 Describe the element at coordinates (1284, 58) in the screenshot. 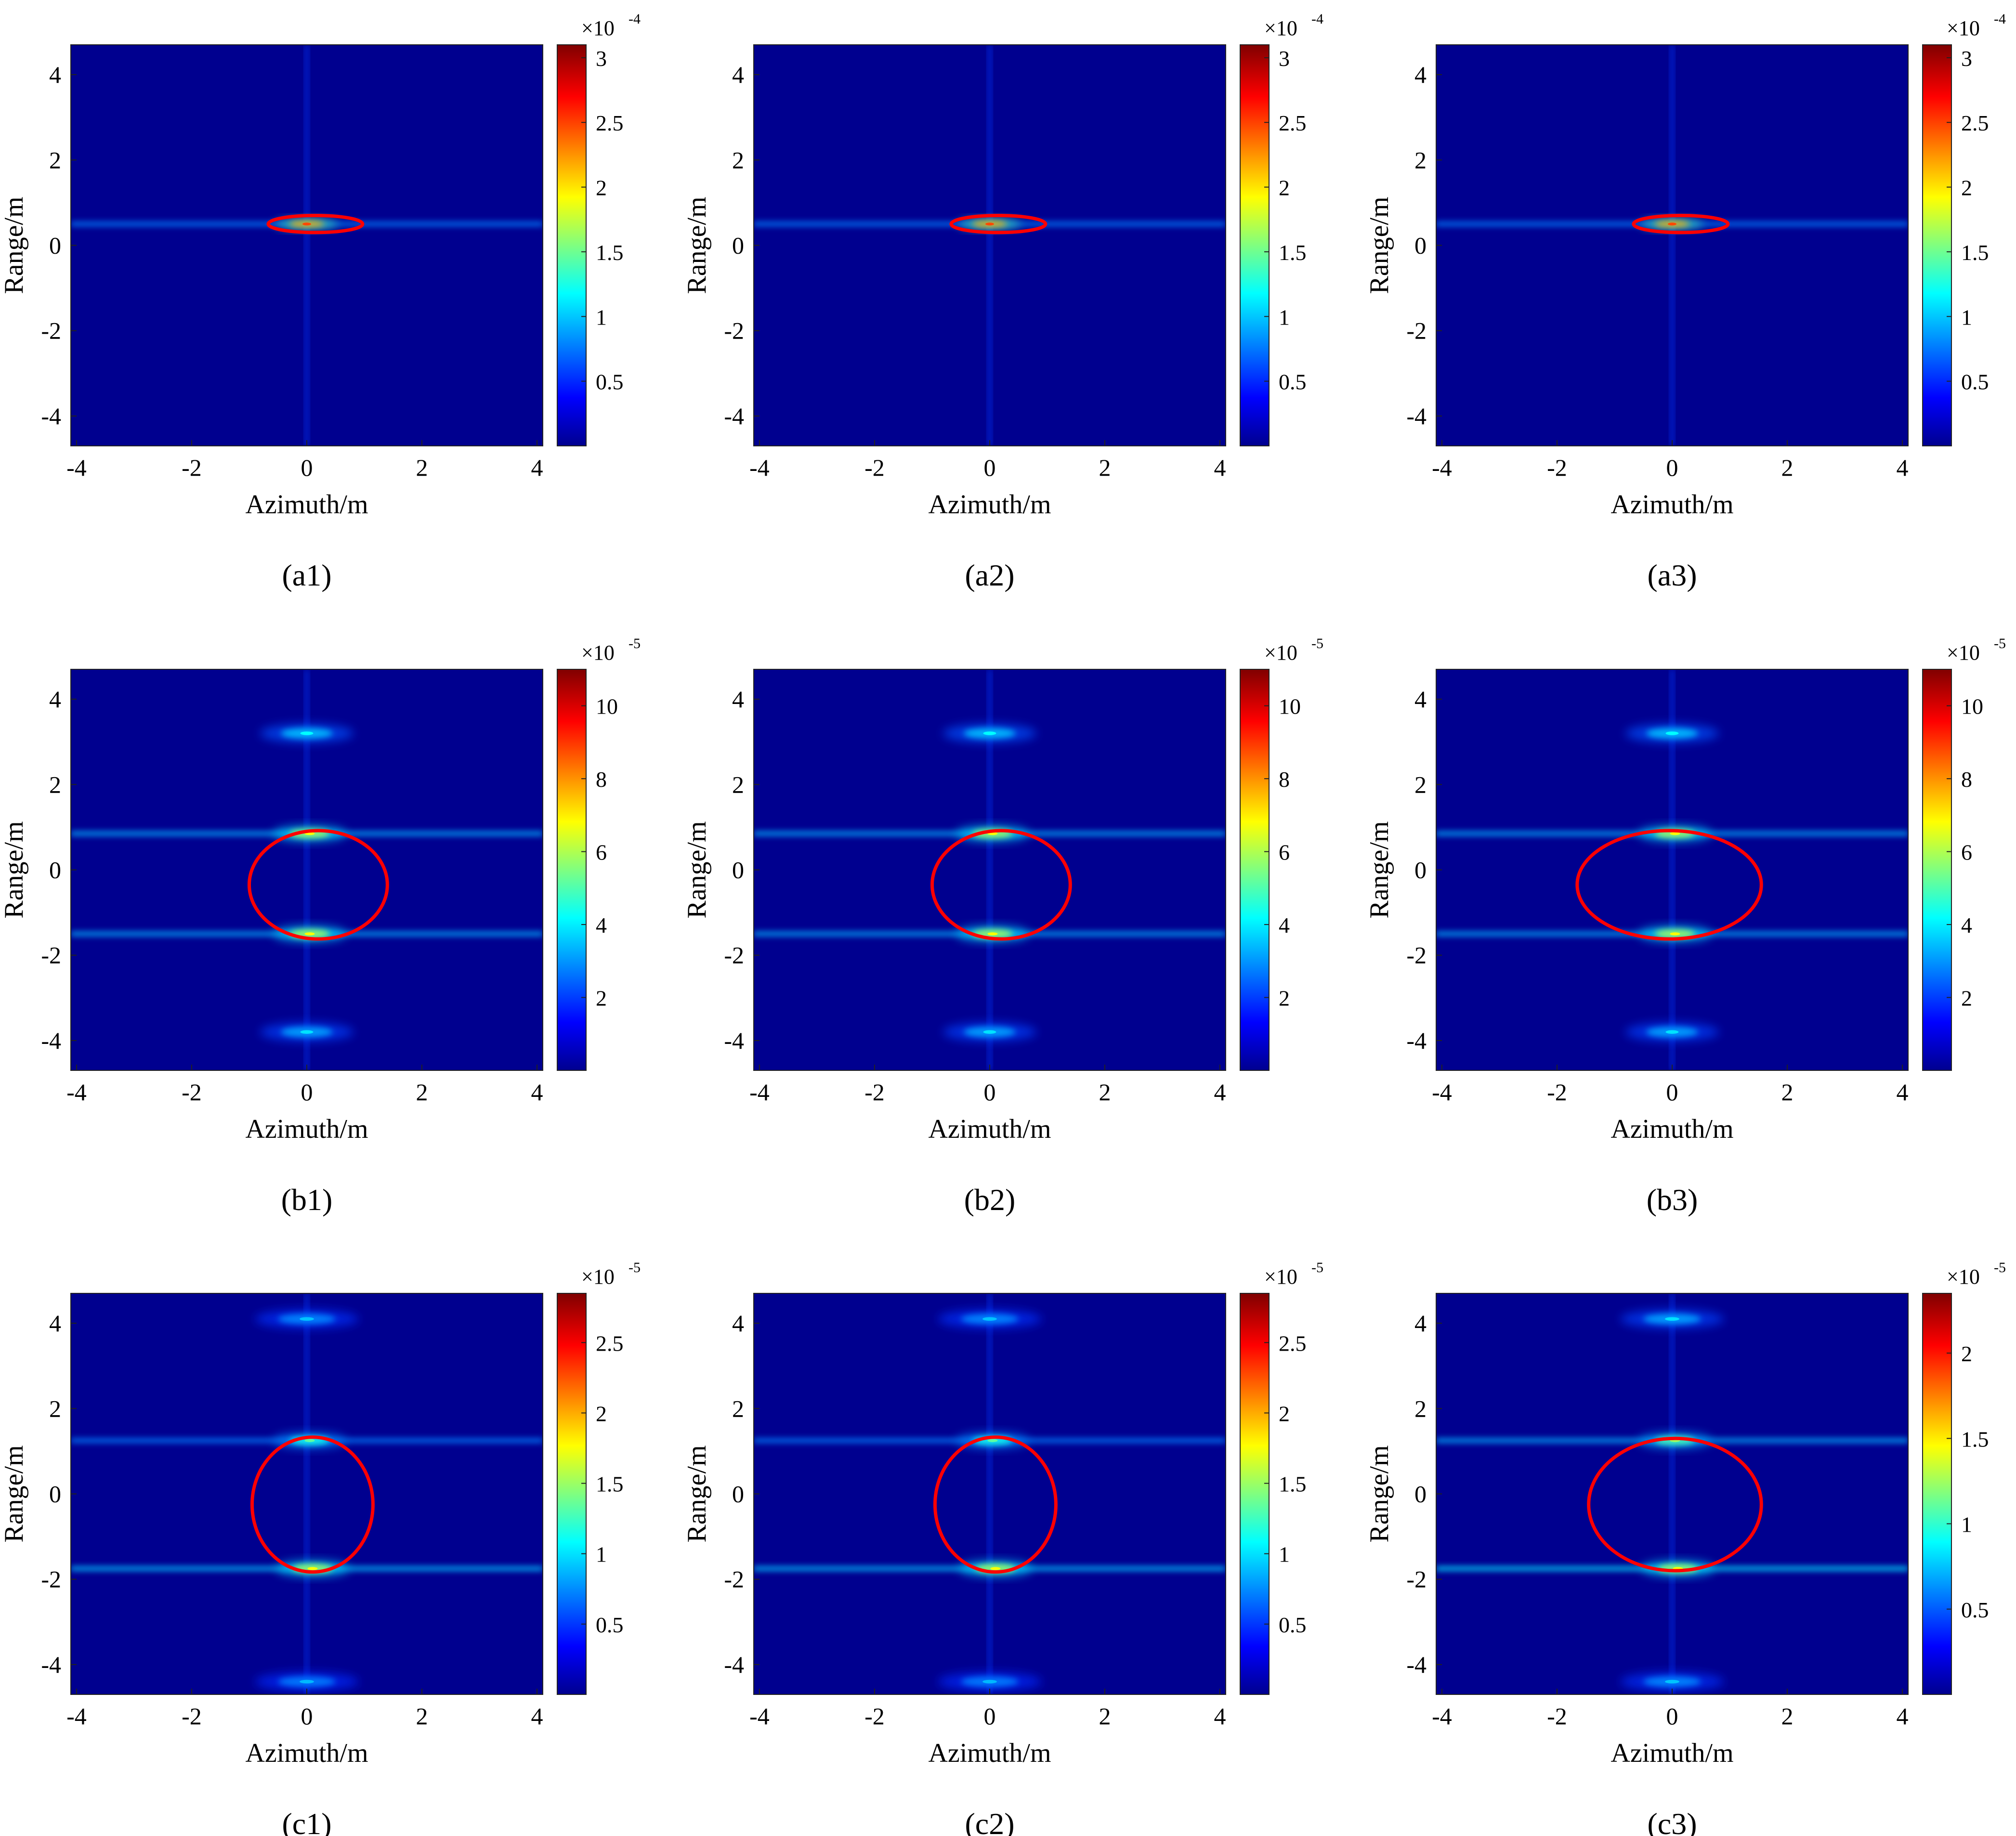

I see `colorbar-tick-label: 3` at that location.